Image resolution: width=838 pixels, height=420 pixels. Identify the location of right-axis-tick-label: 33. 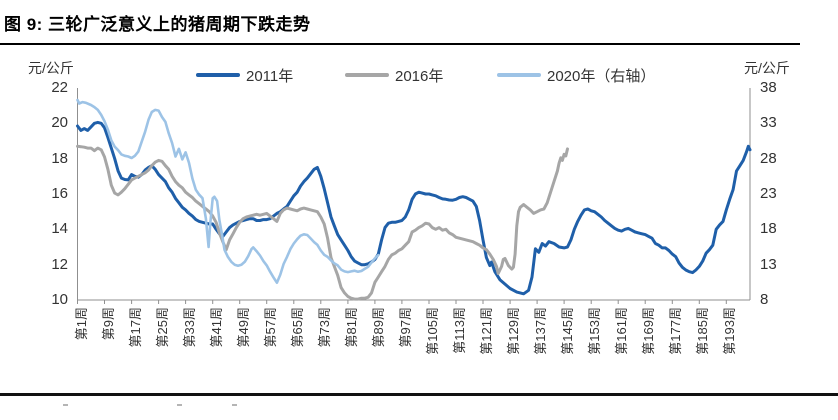
(768, 123).